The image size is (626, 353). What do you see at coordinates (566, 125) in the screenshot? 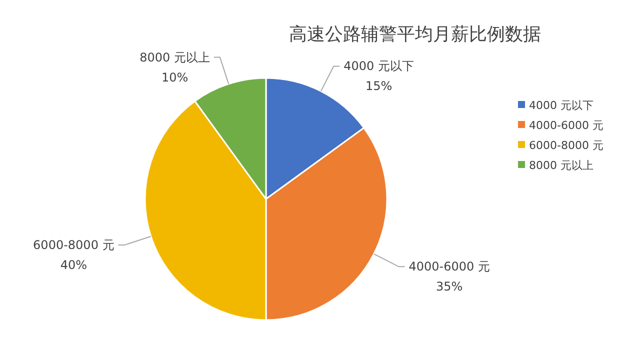
I see `legend-label: 4000-6000 元` at bounding box center [566, 125].